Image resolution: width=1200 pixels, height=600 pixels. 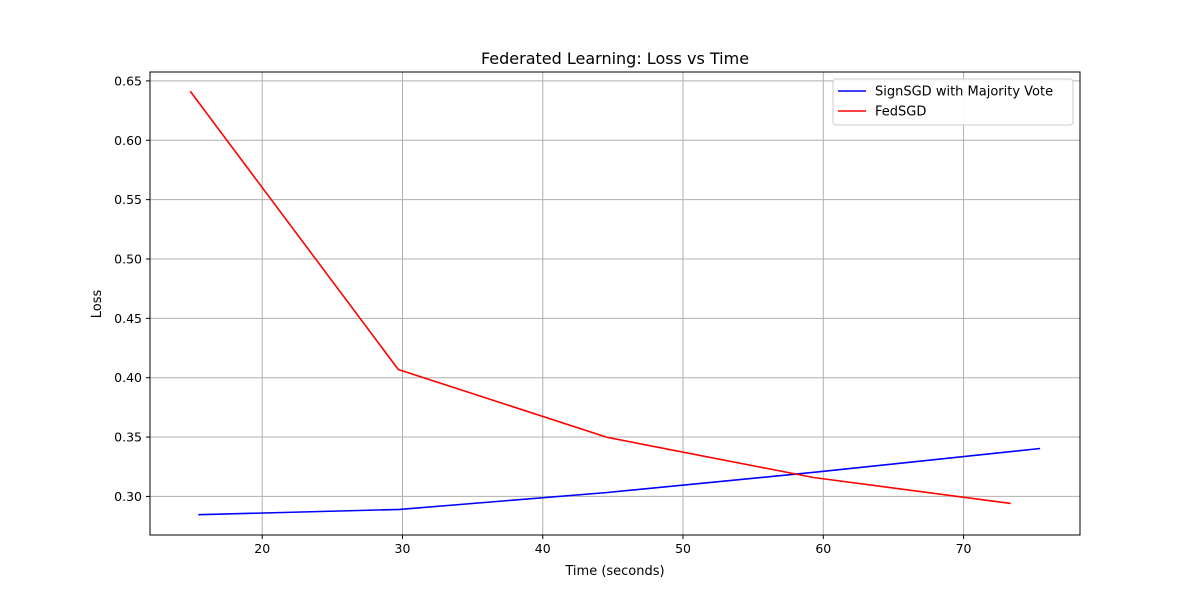 What do you see at coordinates (614, 571) in the screenshot?
I see `x-axis-label: Time (seconds)` at bounding box center [614, 571].